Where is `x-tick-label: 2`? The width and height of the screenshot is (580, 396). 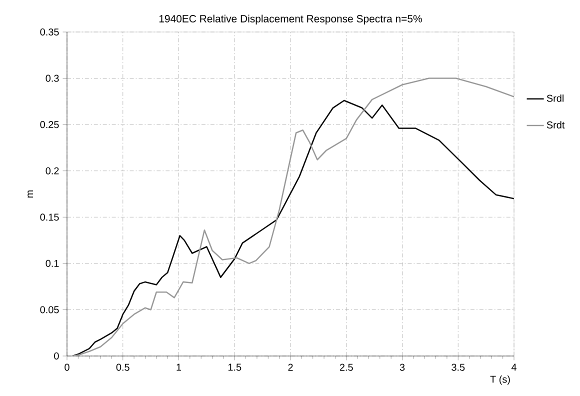
x-tick-label: 2 is located at coordinates (290, 367).